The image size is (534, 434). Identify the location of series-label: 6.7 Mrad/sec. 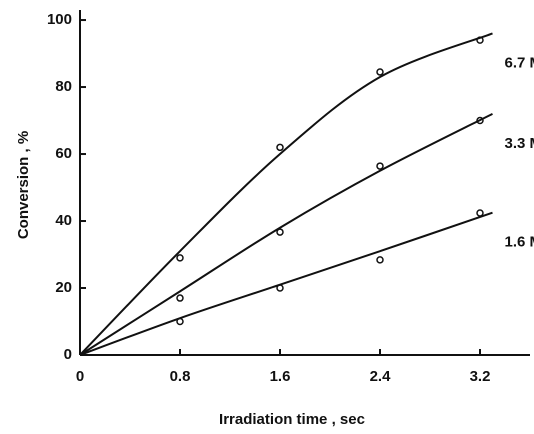
(519, 62).